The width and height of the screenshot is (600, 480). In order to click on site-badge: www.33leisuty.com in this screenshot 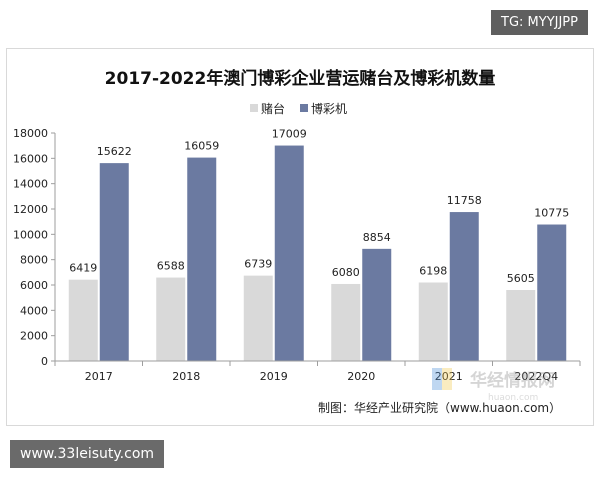, I will do `click(87, 454)`.